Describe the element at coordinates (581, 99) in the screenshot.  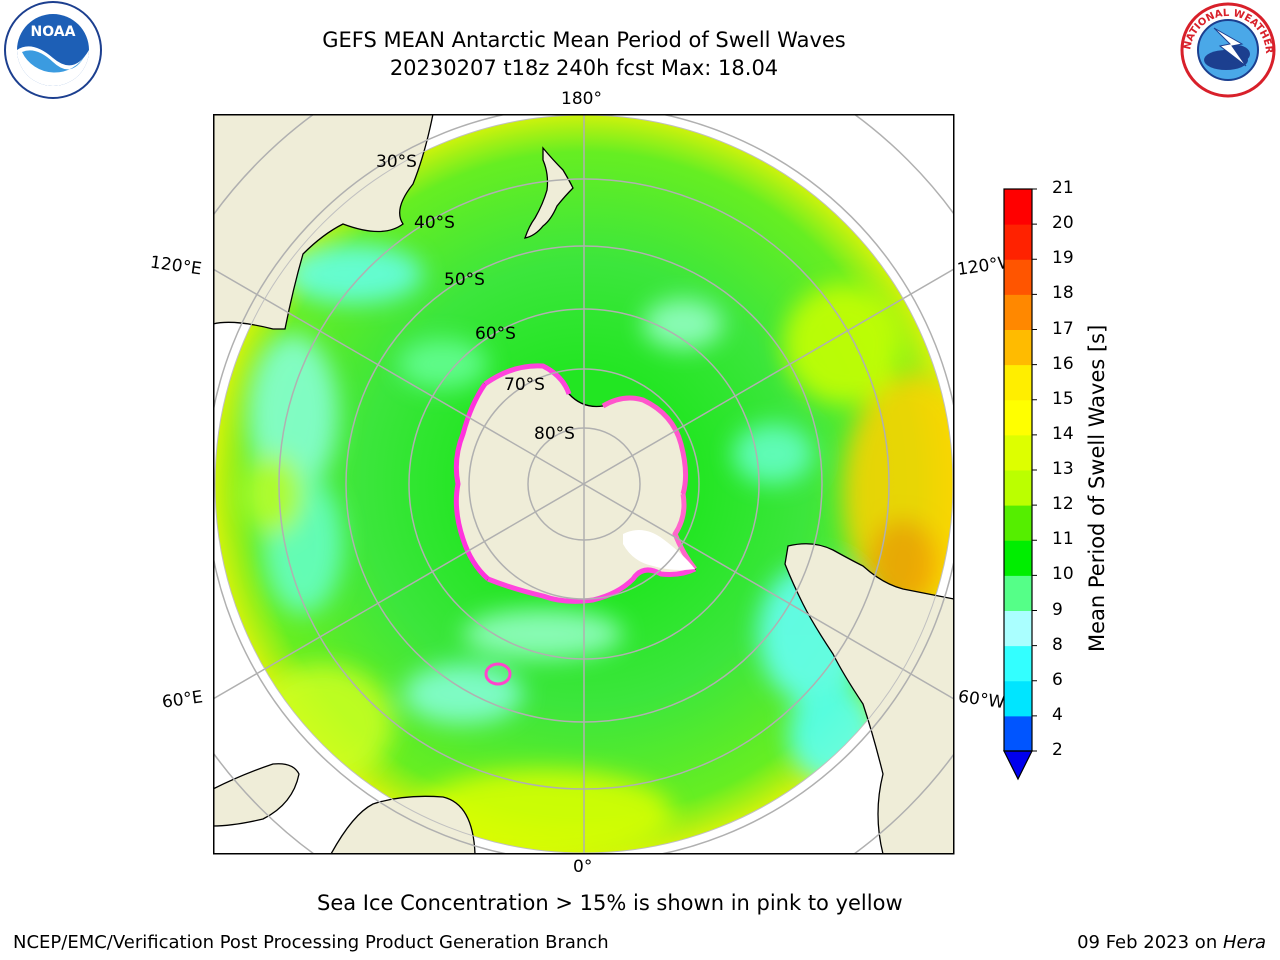
I see `meridian-label-180: 180°` at that location.